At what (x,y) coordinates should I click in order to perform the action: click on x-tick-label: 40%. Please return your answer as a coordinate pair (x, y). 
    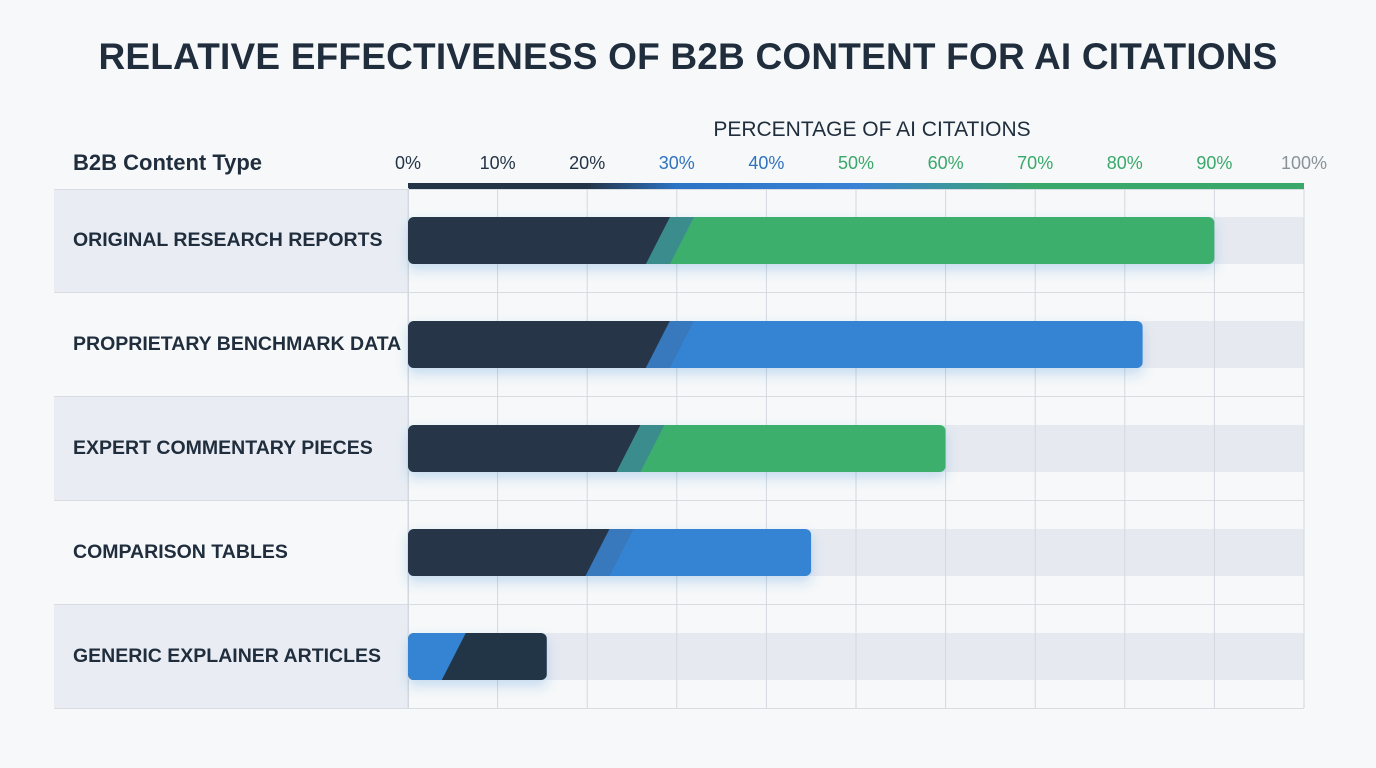
    Looking at the image, I should click on (766, 163).